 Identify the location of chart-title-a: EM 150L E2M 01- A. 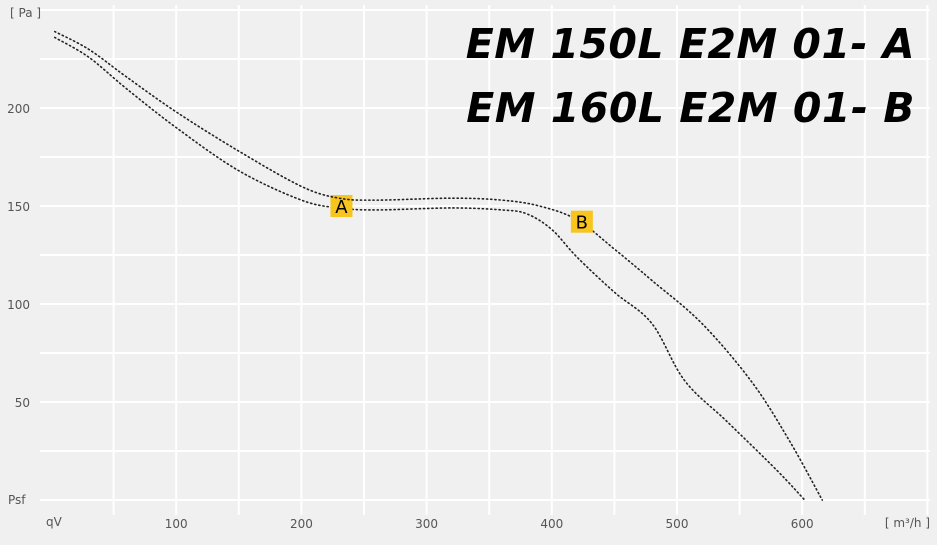
(690, 44).